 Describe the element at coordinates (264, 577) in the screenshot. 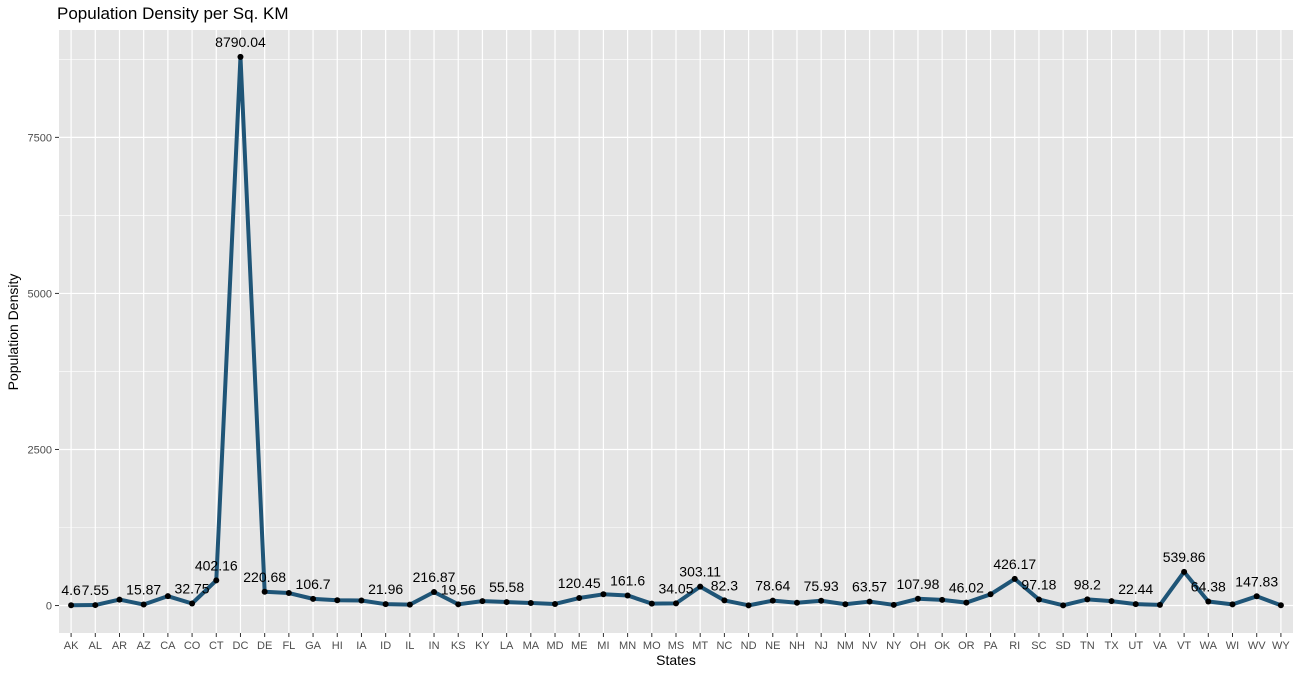

I see `data-label: 220.68` at that location.